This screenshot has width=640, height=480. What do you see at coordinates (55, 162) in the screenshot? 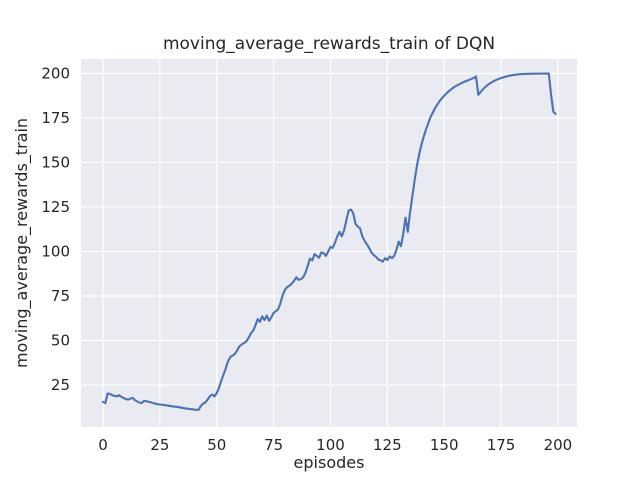
I see `y-tick-label: 150` at bounding box center [55, 162].